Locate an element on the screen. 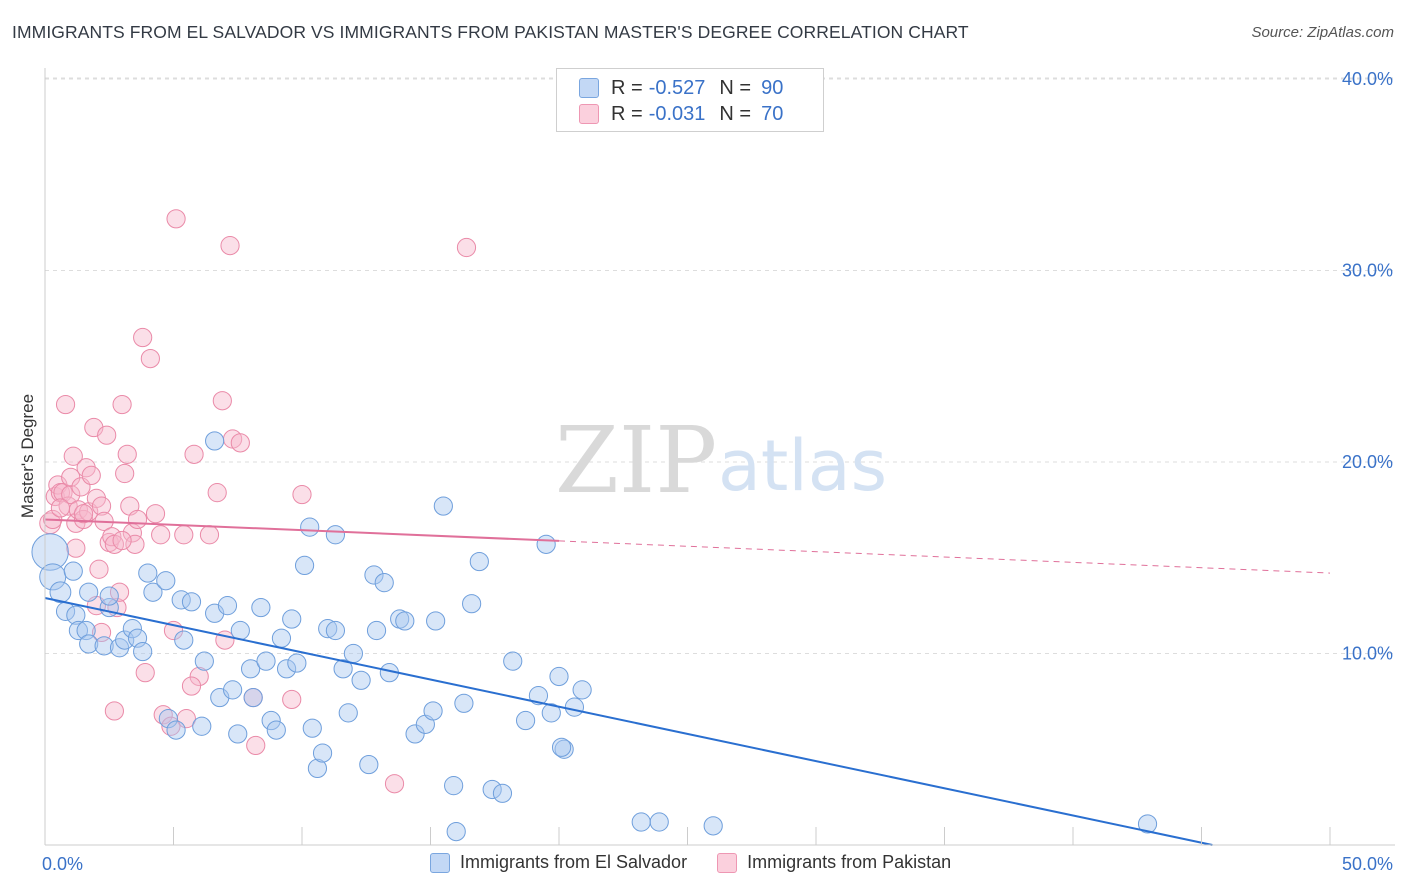  legend: R = -0.527 N = 90 R = -0.031 N = 70 is located at coordinates (690, 100).